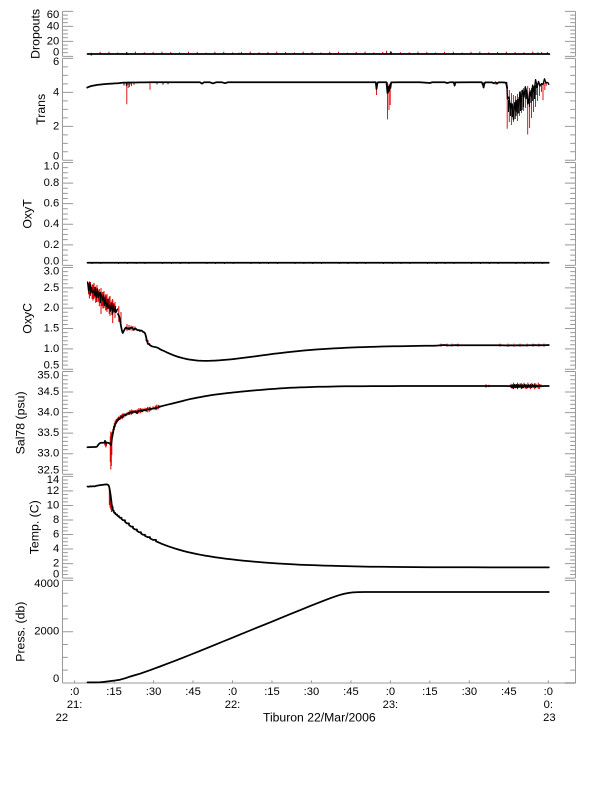 This screenshot has height=790, width=612. What do you see at coordinates (391, 705) in the screenshot?
I see `svg-text: 23:` at bounding box center [391, 705].